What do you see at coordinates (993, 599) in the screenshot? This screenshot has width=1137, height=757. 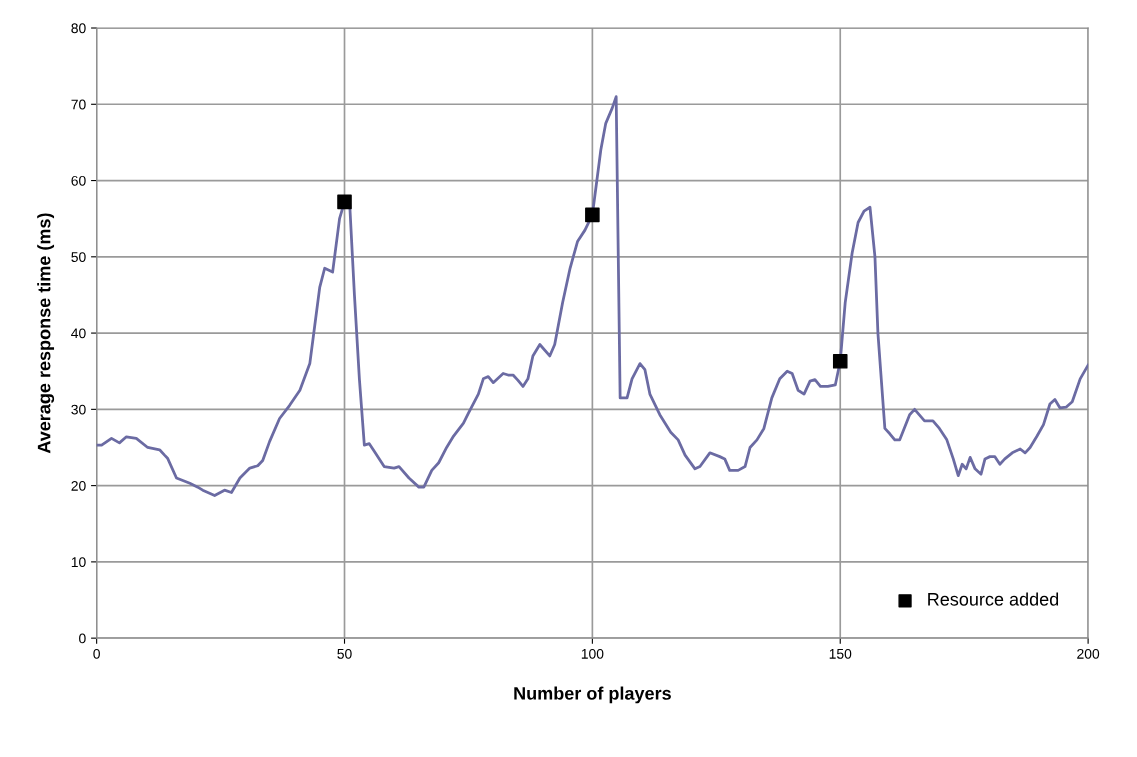 I see `legend-label: Resource added` at bounding box center [993, 599].